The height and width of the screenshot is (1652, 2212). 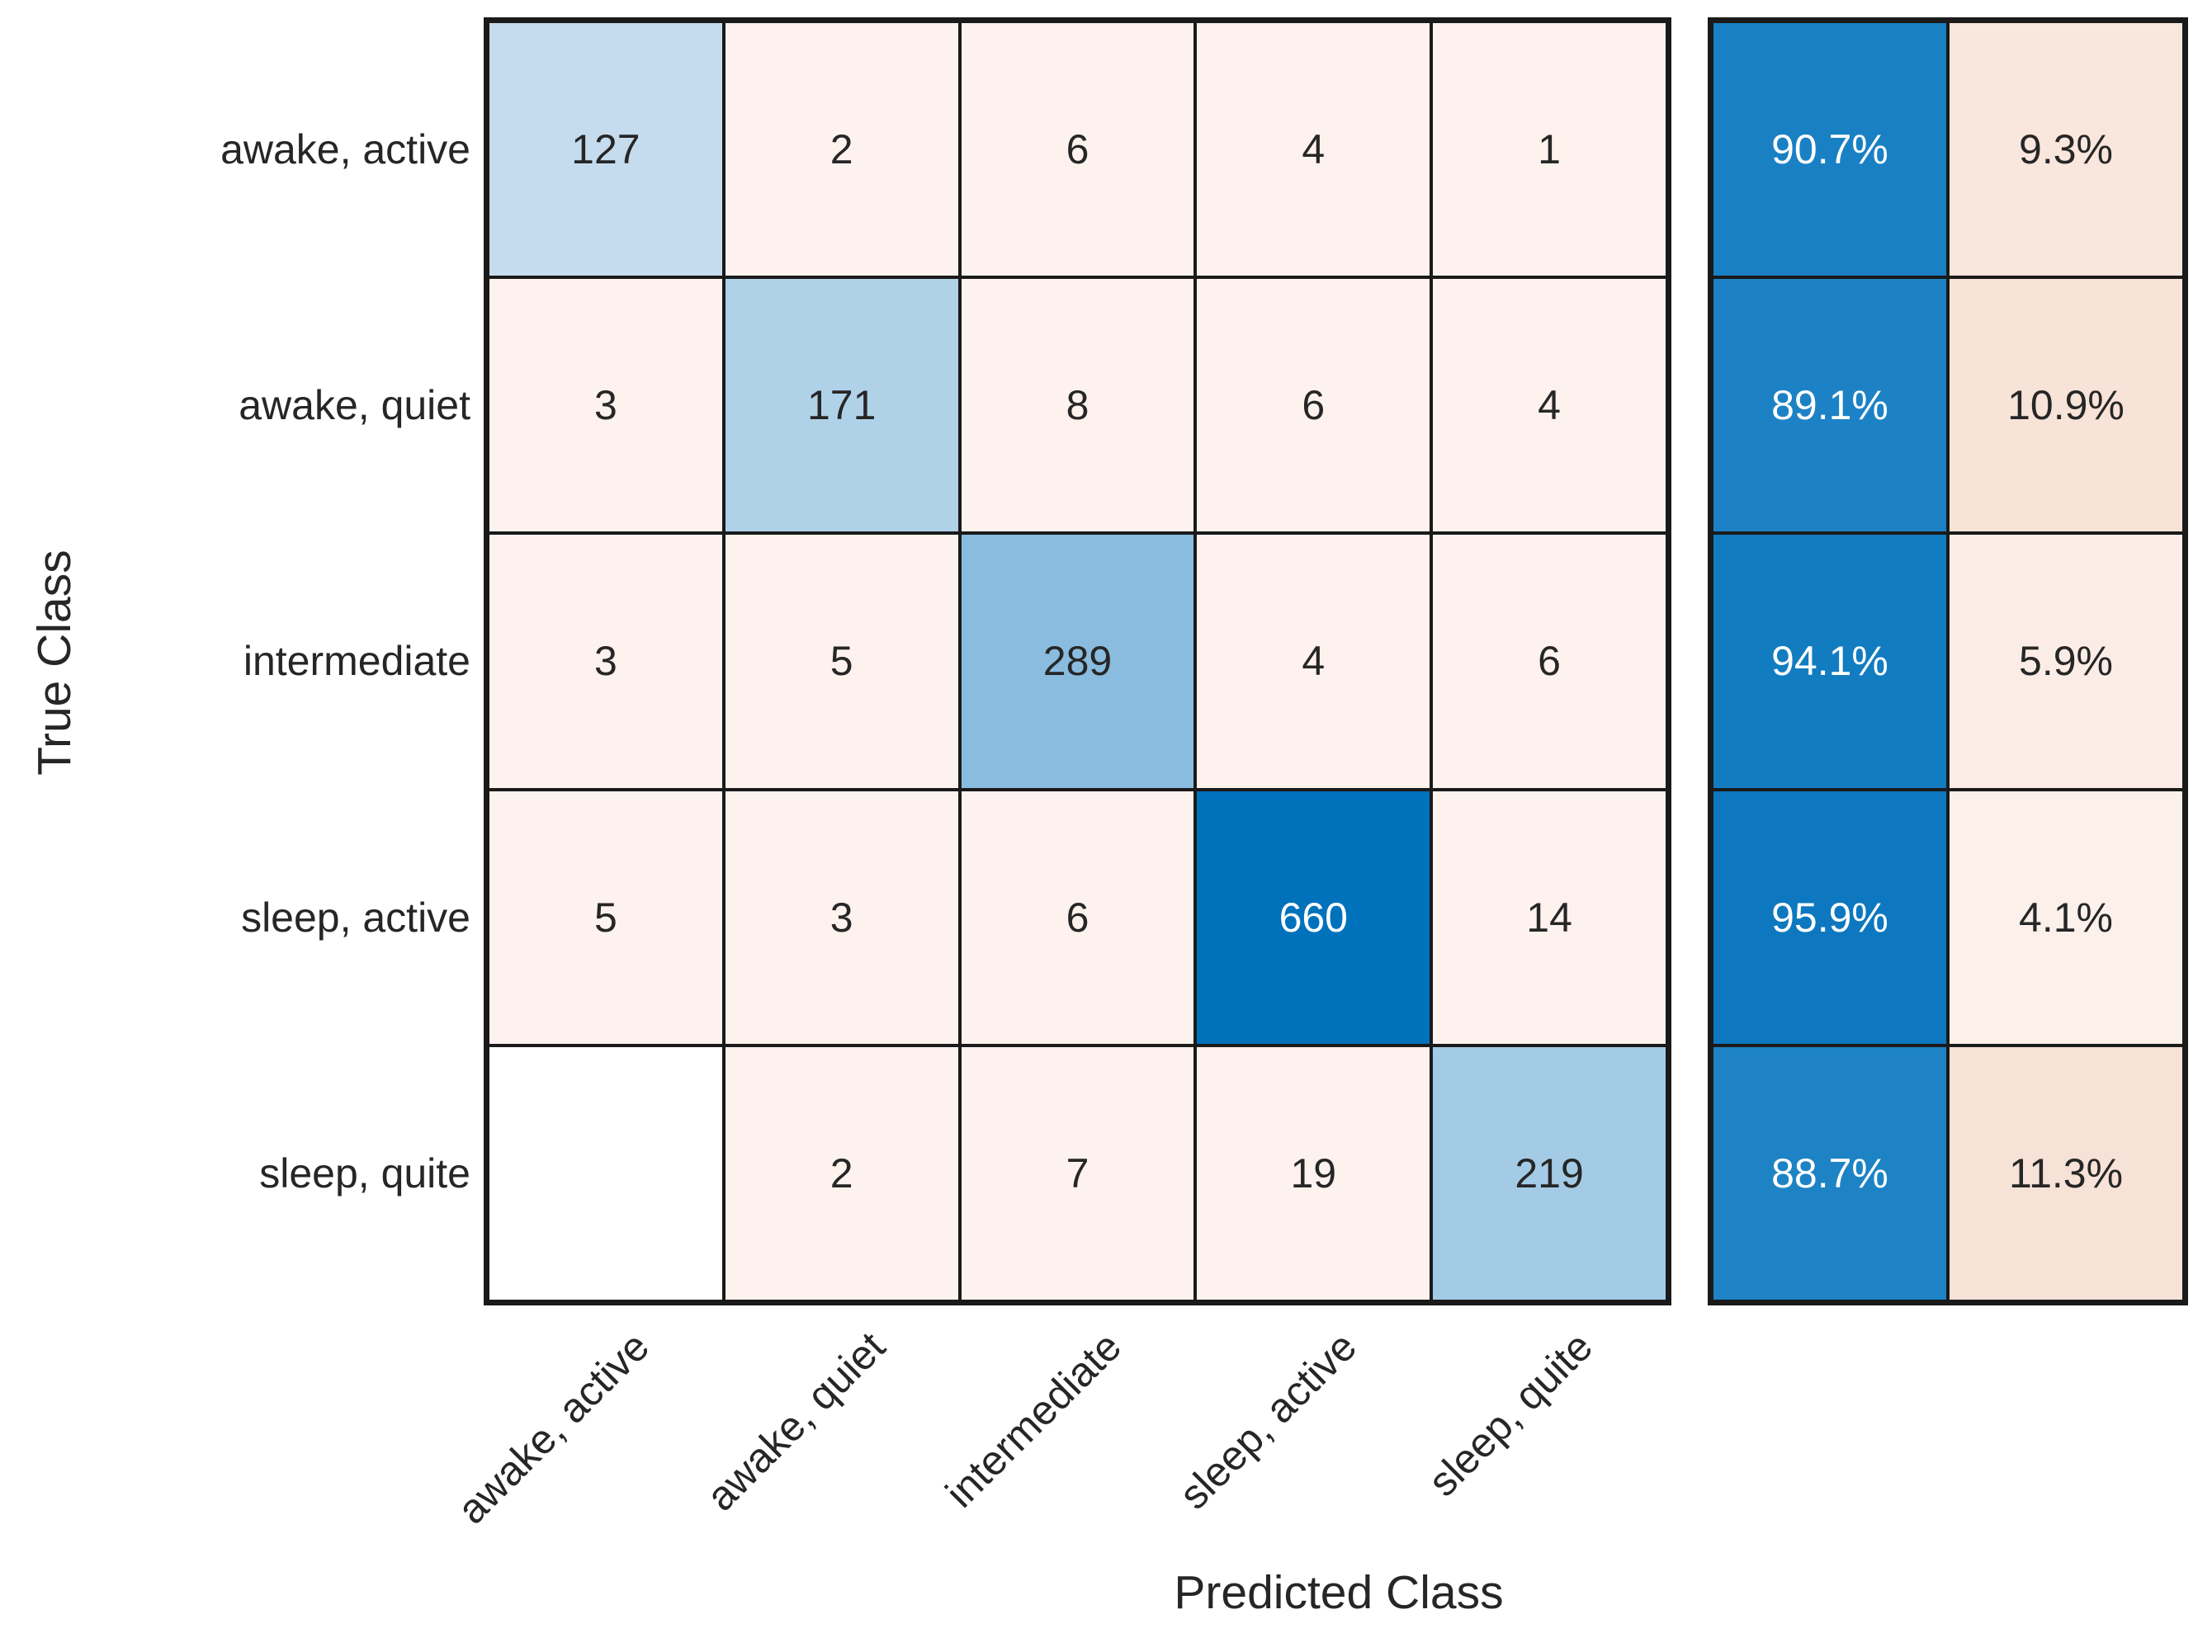 I want to click on summary-cell: 89.1%, so click(x=1829, y=406).